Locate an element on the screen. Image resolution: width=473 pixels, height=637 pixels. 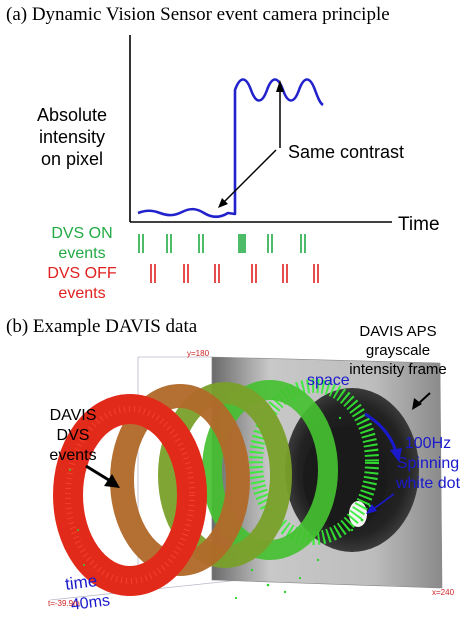
dvs-events-label: DAVIS DVS events is located at coordinates (73, 435).